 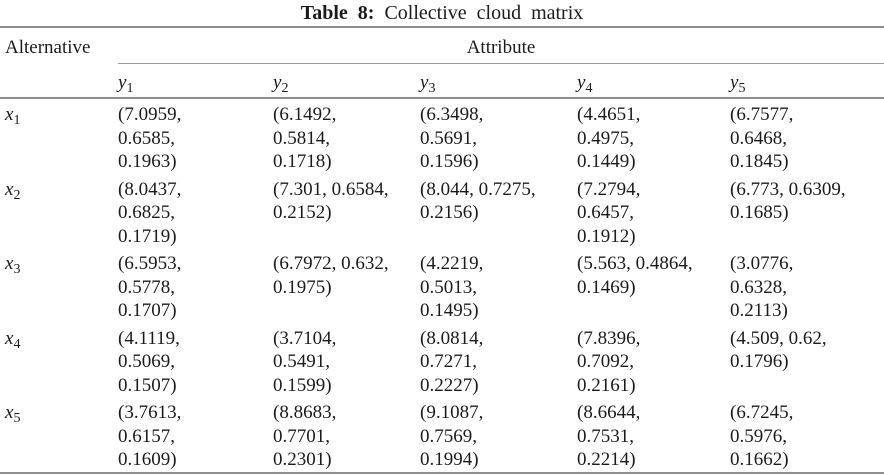 What do you see at coordinates (150, 138) in the screenshot?
I see `cell-x1-y1: (7.0959, 0.6585, 0.1963)` at bounding box center [150, 138].